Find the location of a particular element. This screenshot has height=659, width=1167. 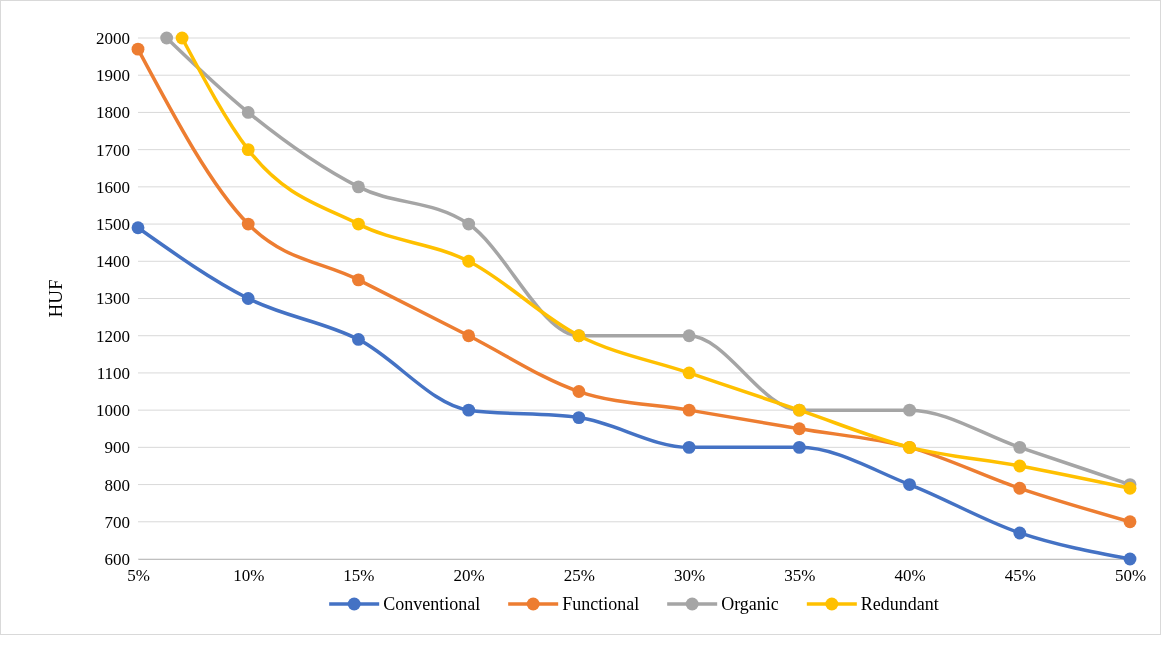

y-tick-label: 1800 is located at coordinates (113, 113).